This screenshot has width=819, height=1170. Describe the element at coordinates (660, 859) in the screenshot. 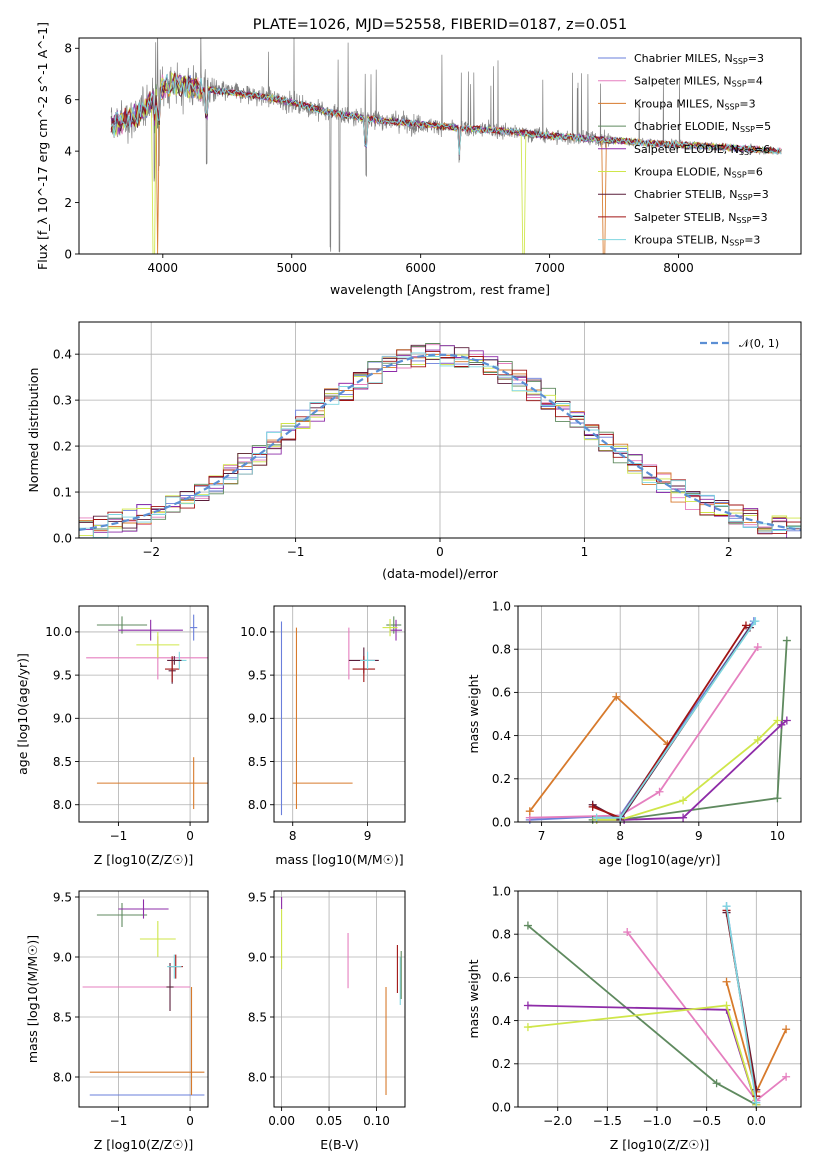

I see `x-axis-label: age [log10(age/yr)]` at that location.